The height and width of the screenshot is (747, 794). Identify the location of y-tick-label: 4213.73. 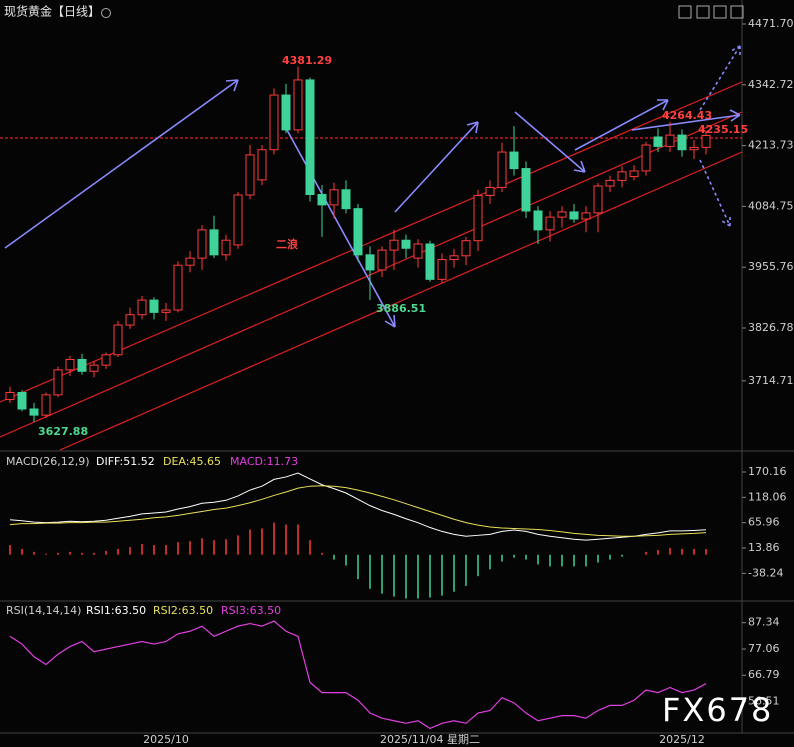
(771, 145).